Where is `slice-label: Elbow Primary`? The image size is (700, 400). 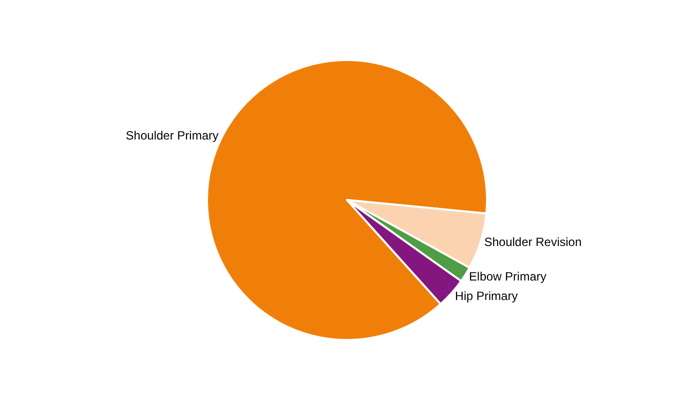 slice-label: Elbow Primary is located at coordinates (507, 277).